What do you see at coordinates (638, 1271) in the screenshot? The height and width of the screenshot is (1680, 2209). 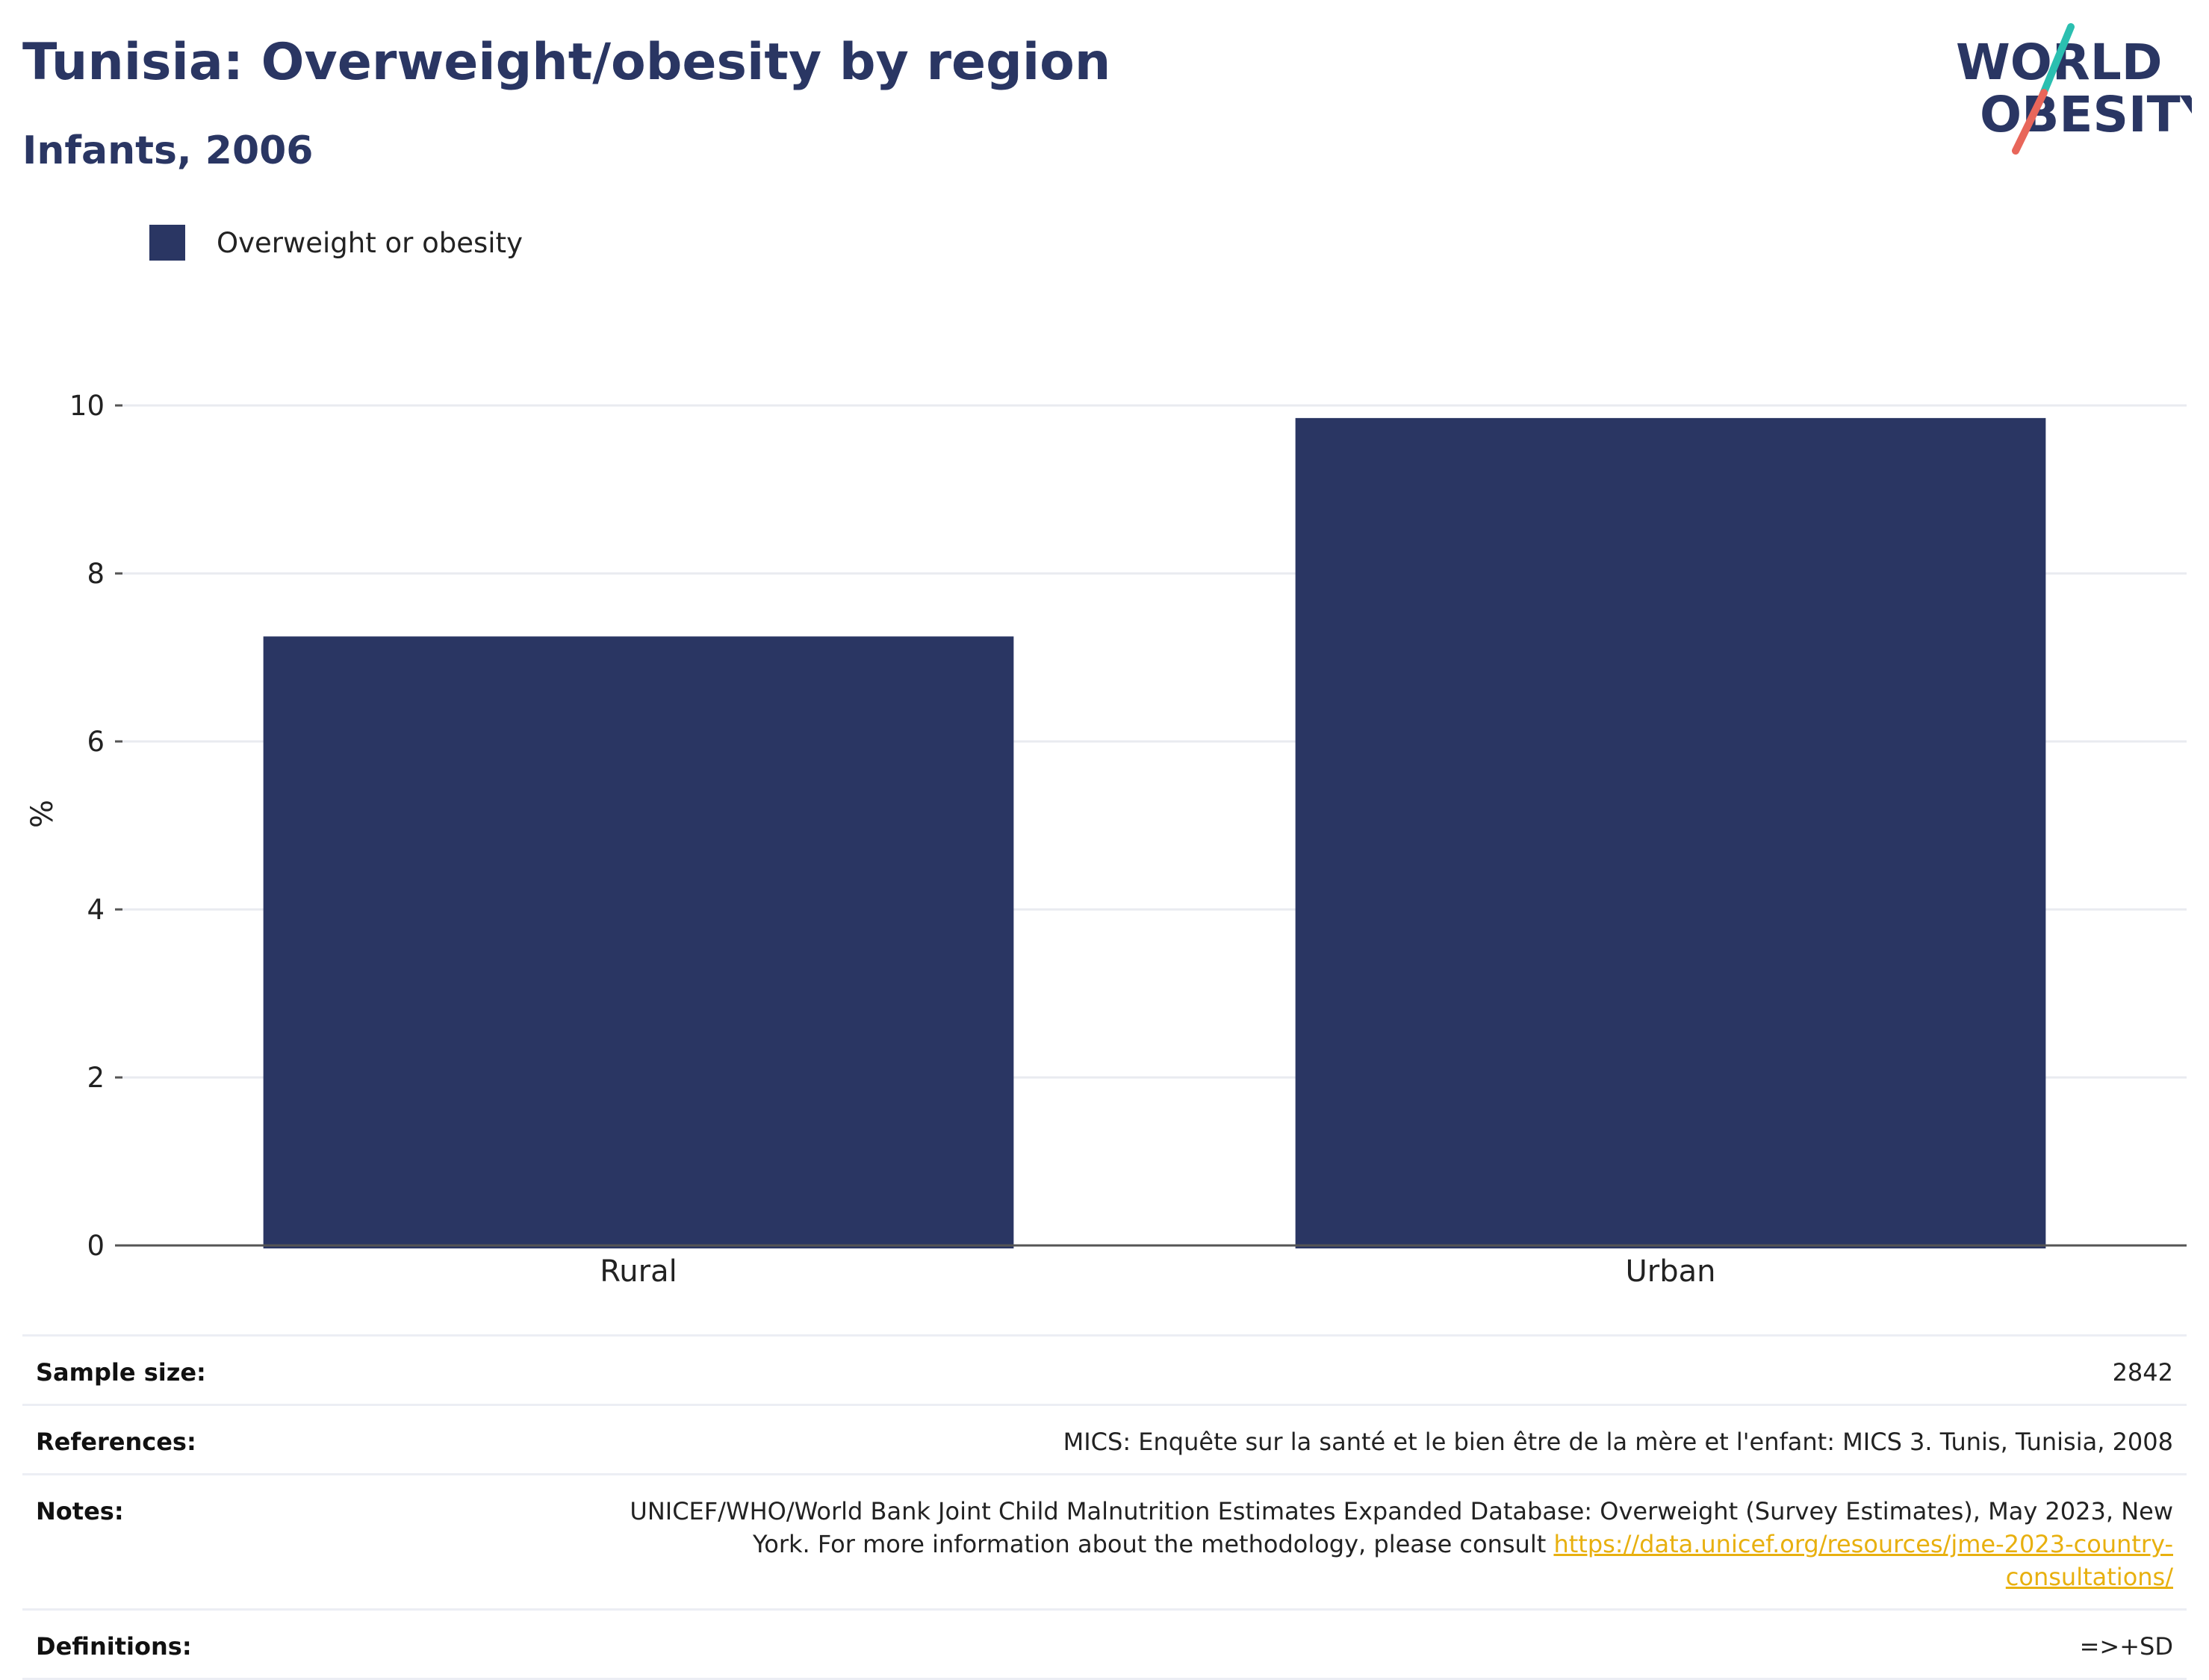 I see `x-tick-label-rural: Rural` at bounding box center [638, 1271].